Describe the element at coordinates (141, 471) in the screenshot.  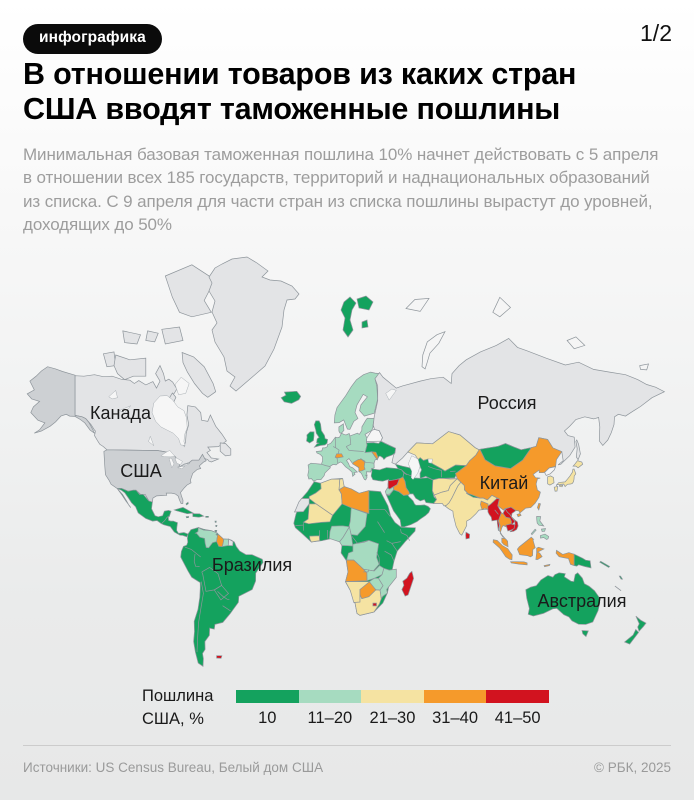
I see `svg-text: США` at that location.